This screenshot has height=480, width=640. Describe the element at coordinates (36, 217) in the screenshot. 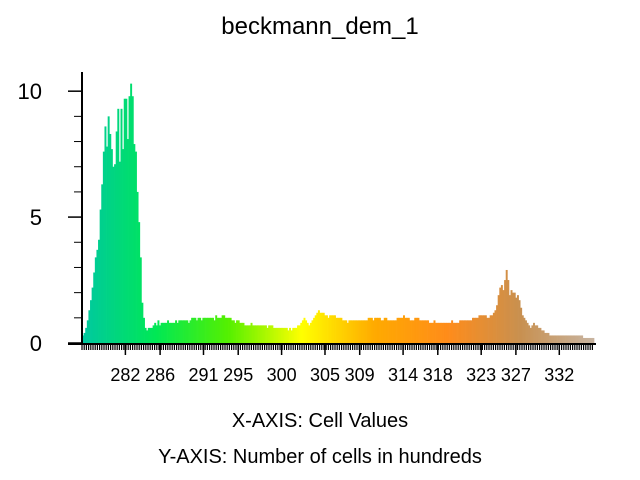

I see `y-tick-label: 5` at that location.